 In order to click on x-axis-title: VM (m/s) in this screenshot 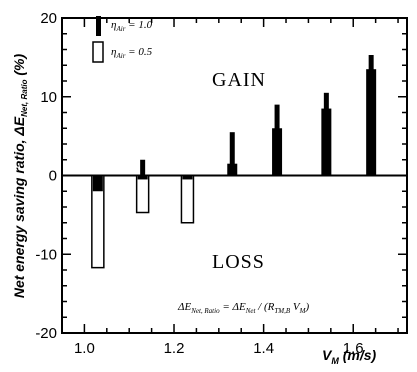, I will do `click(349, 356)`.